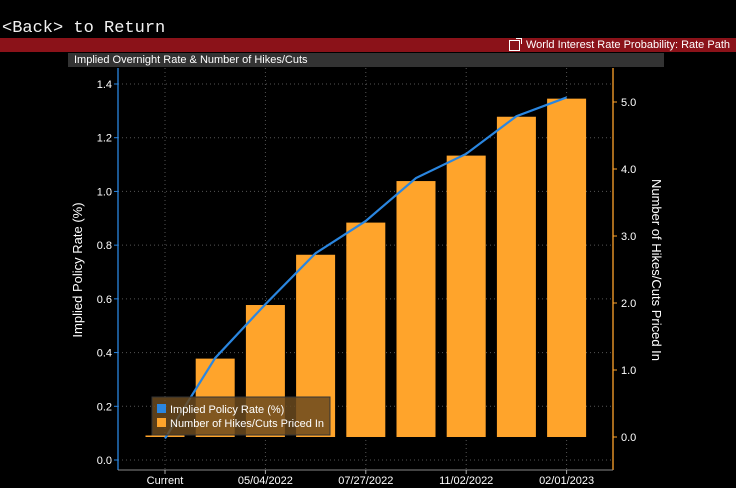 The width and height of the screenshot is (736, 488). What do you see at coordinates (628, 103) in the screenshot?
I see `y-right-tick-label-5: 5.0` at bounding box center [628, 103].